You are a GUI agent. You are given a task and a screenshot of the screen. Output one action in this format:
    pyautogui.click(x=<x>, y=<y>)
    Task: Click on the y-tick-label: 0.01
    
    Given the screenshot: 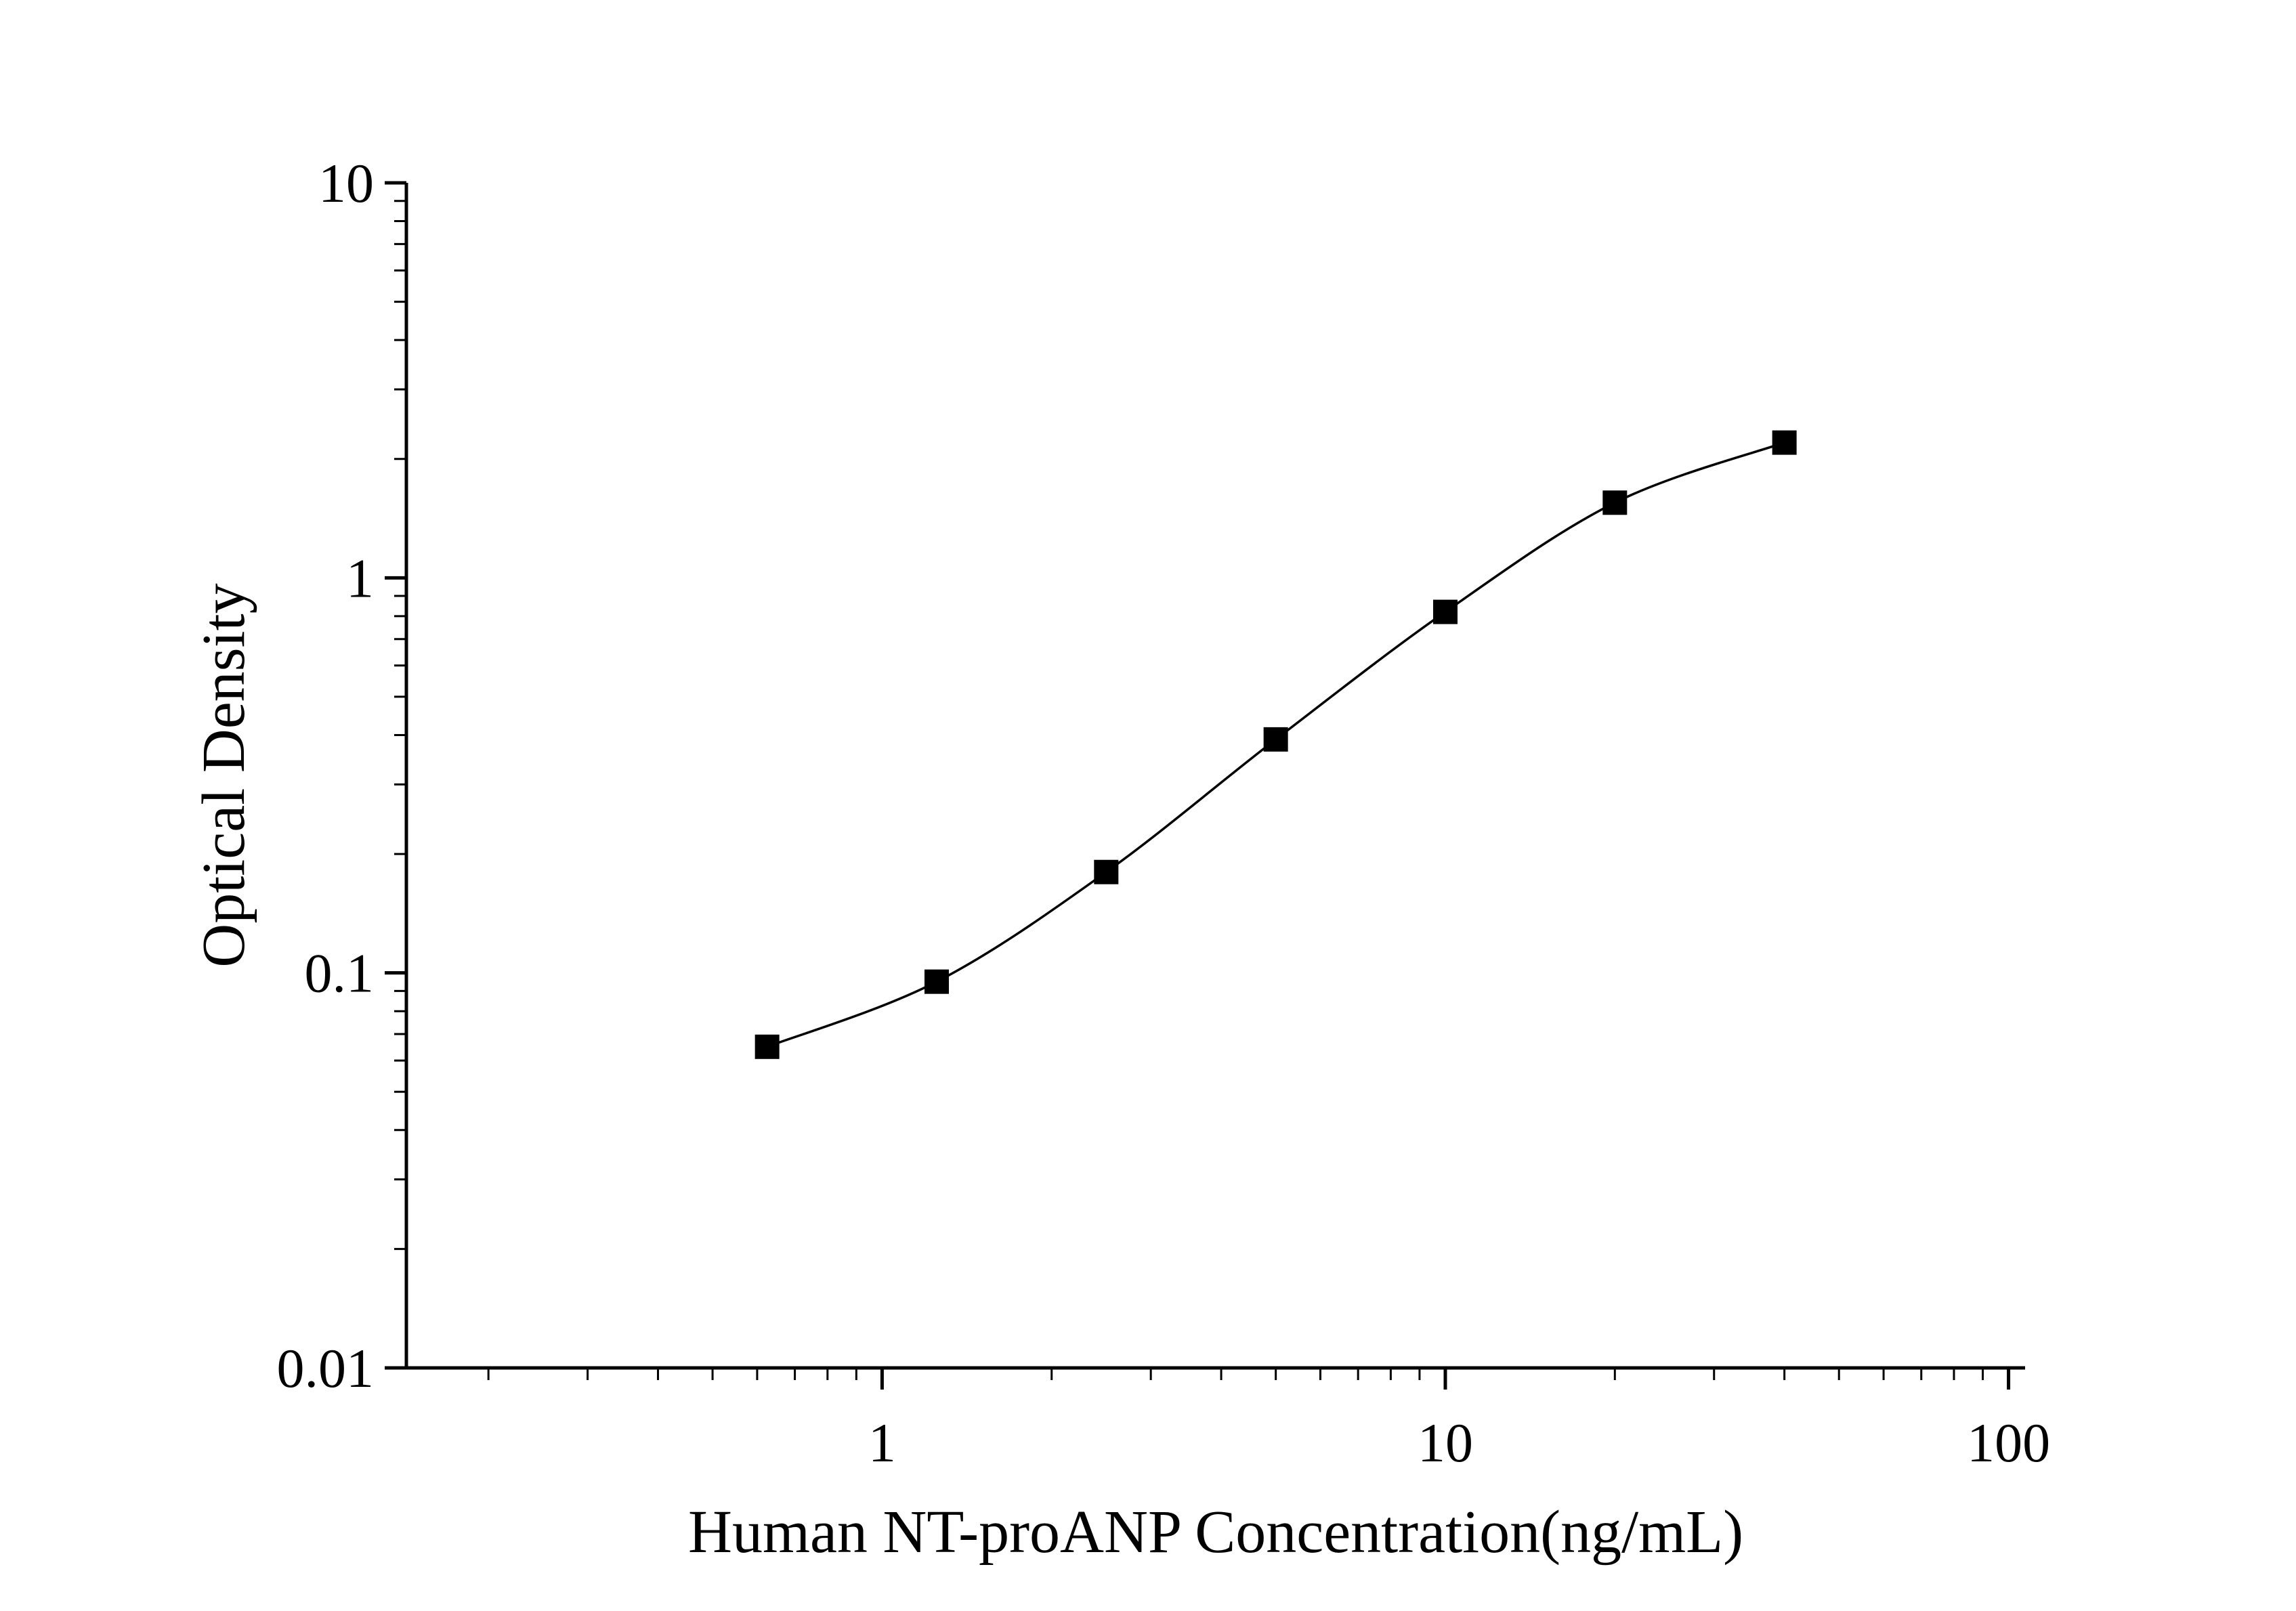 What is the action you would take?
    pyautogui.click(x=326, y=1368)
    